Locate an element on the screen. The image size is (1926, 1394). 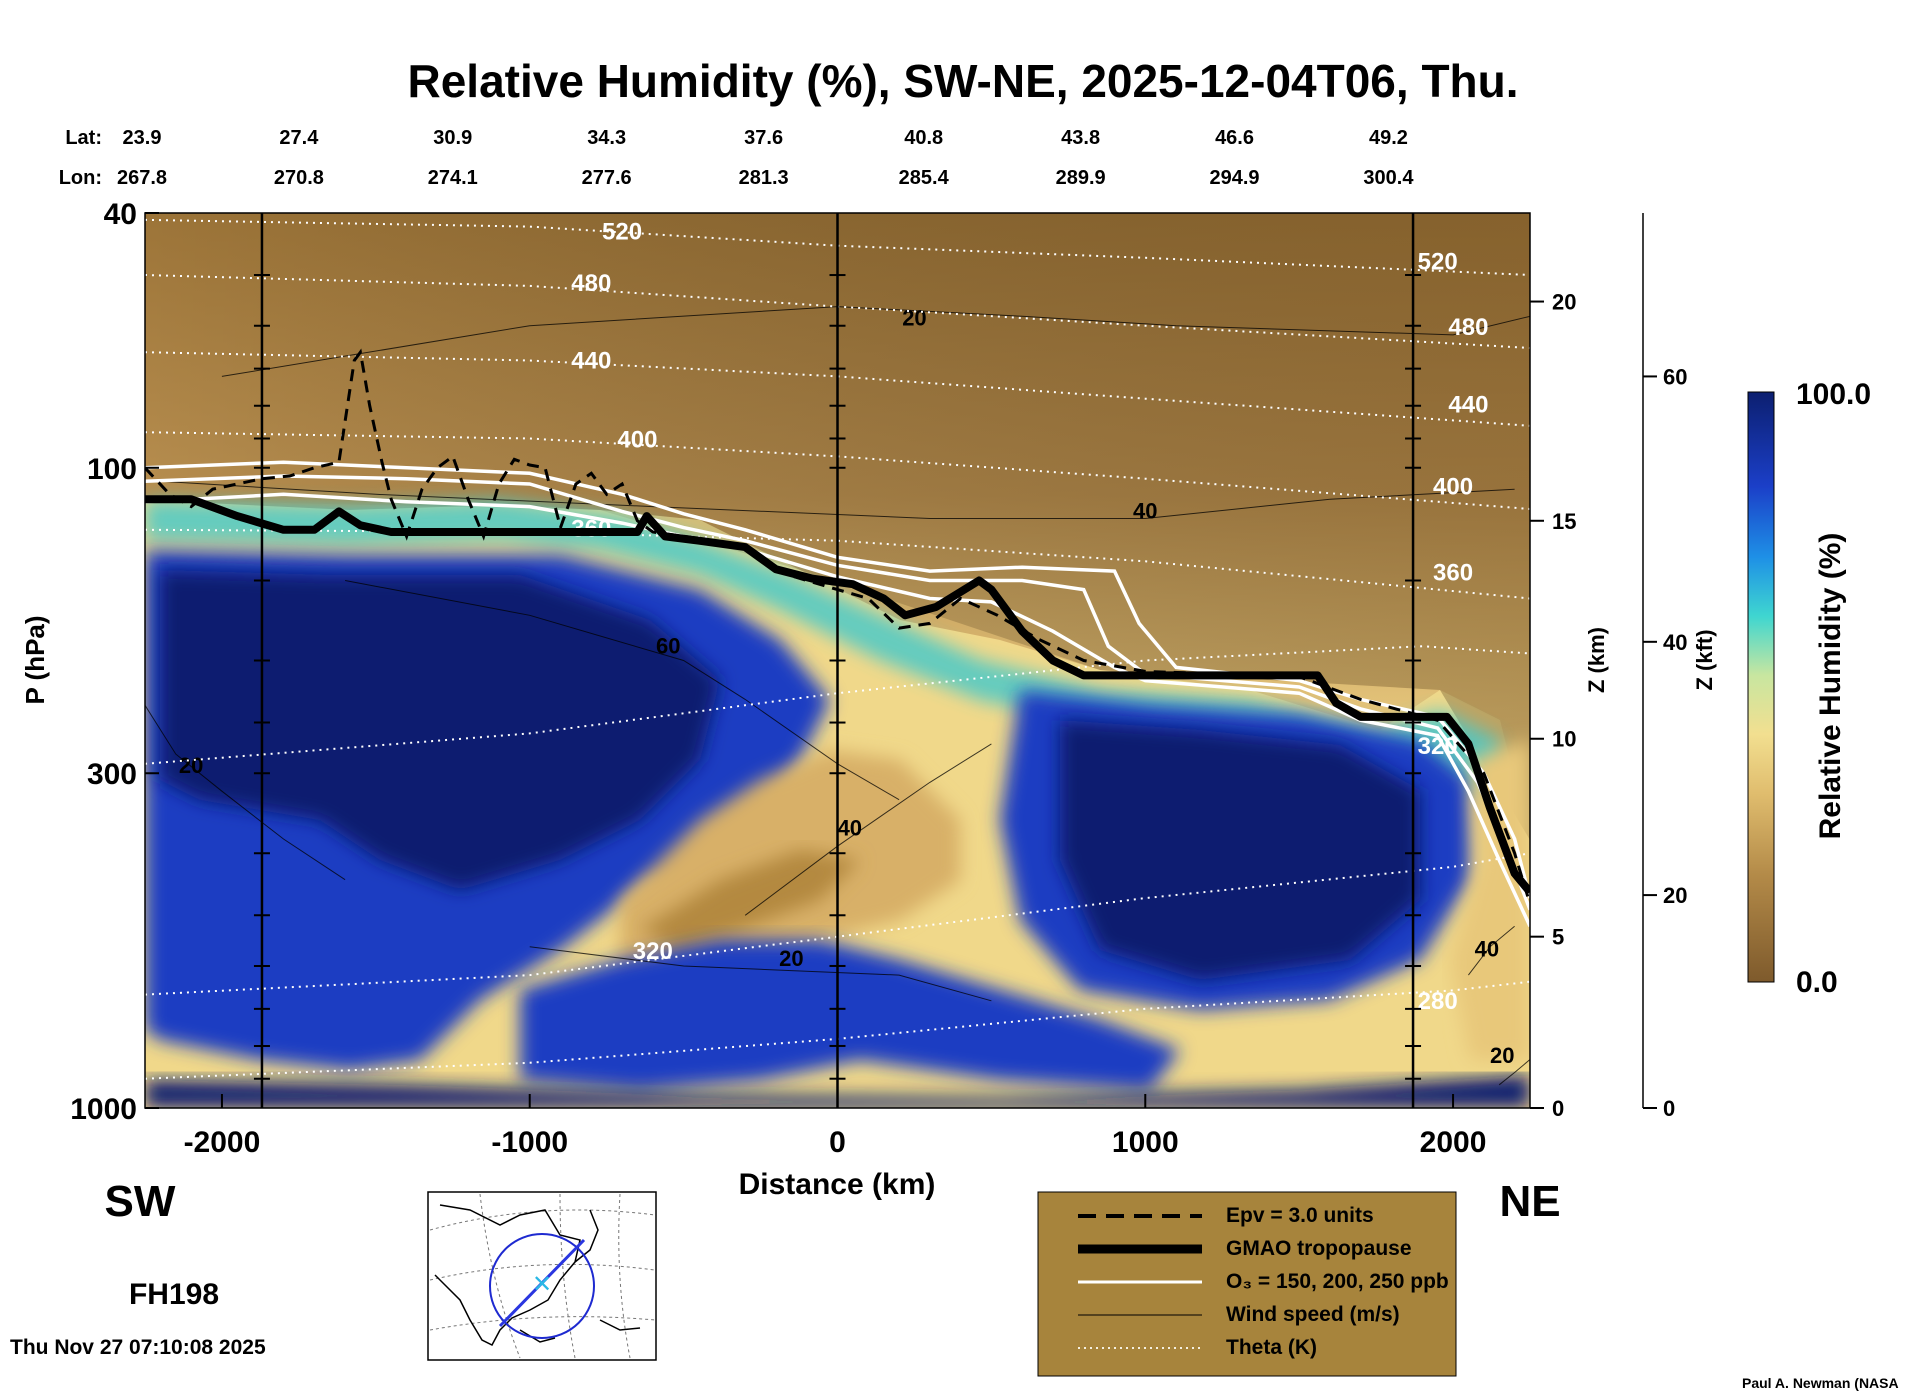
km-tick-label: 5 is located at coordinates (1558, 937).